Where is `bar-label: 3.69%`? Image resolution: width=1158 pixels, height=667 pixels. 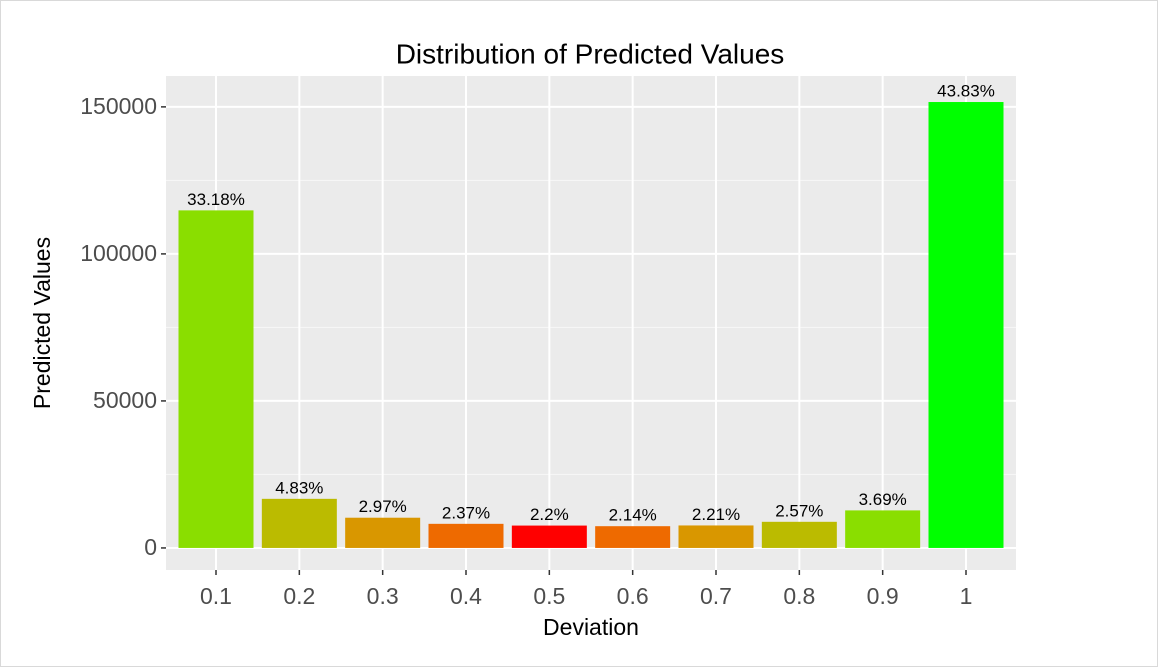 bar-label: 3.69% is located at coordinates (883, 499).